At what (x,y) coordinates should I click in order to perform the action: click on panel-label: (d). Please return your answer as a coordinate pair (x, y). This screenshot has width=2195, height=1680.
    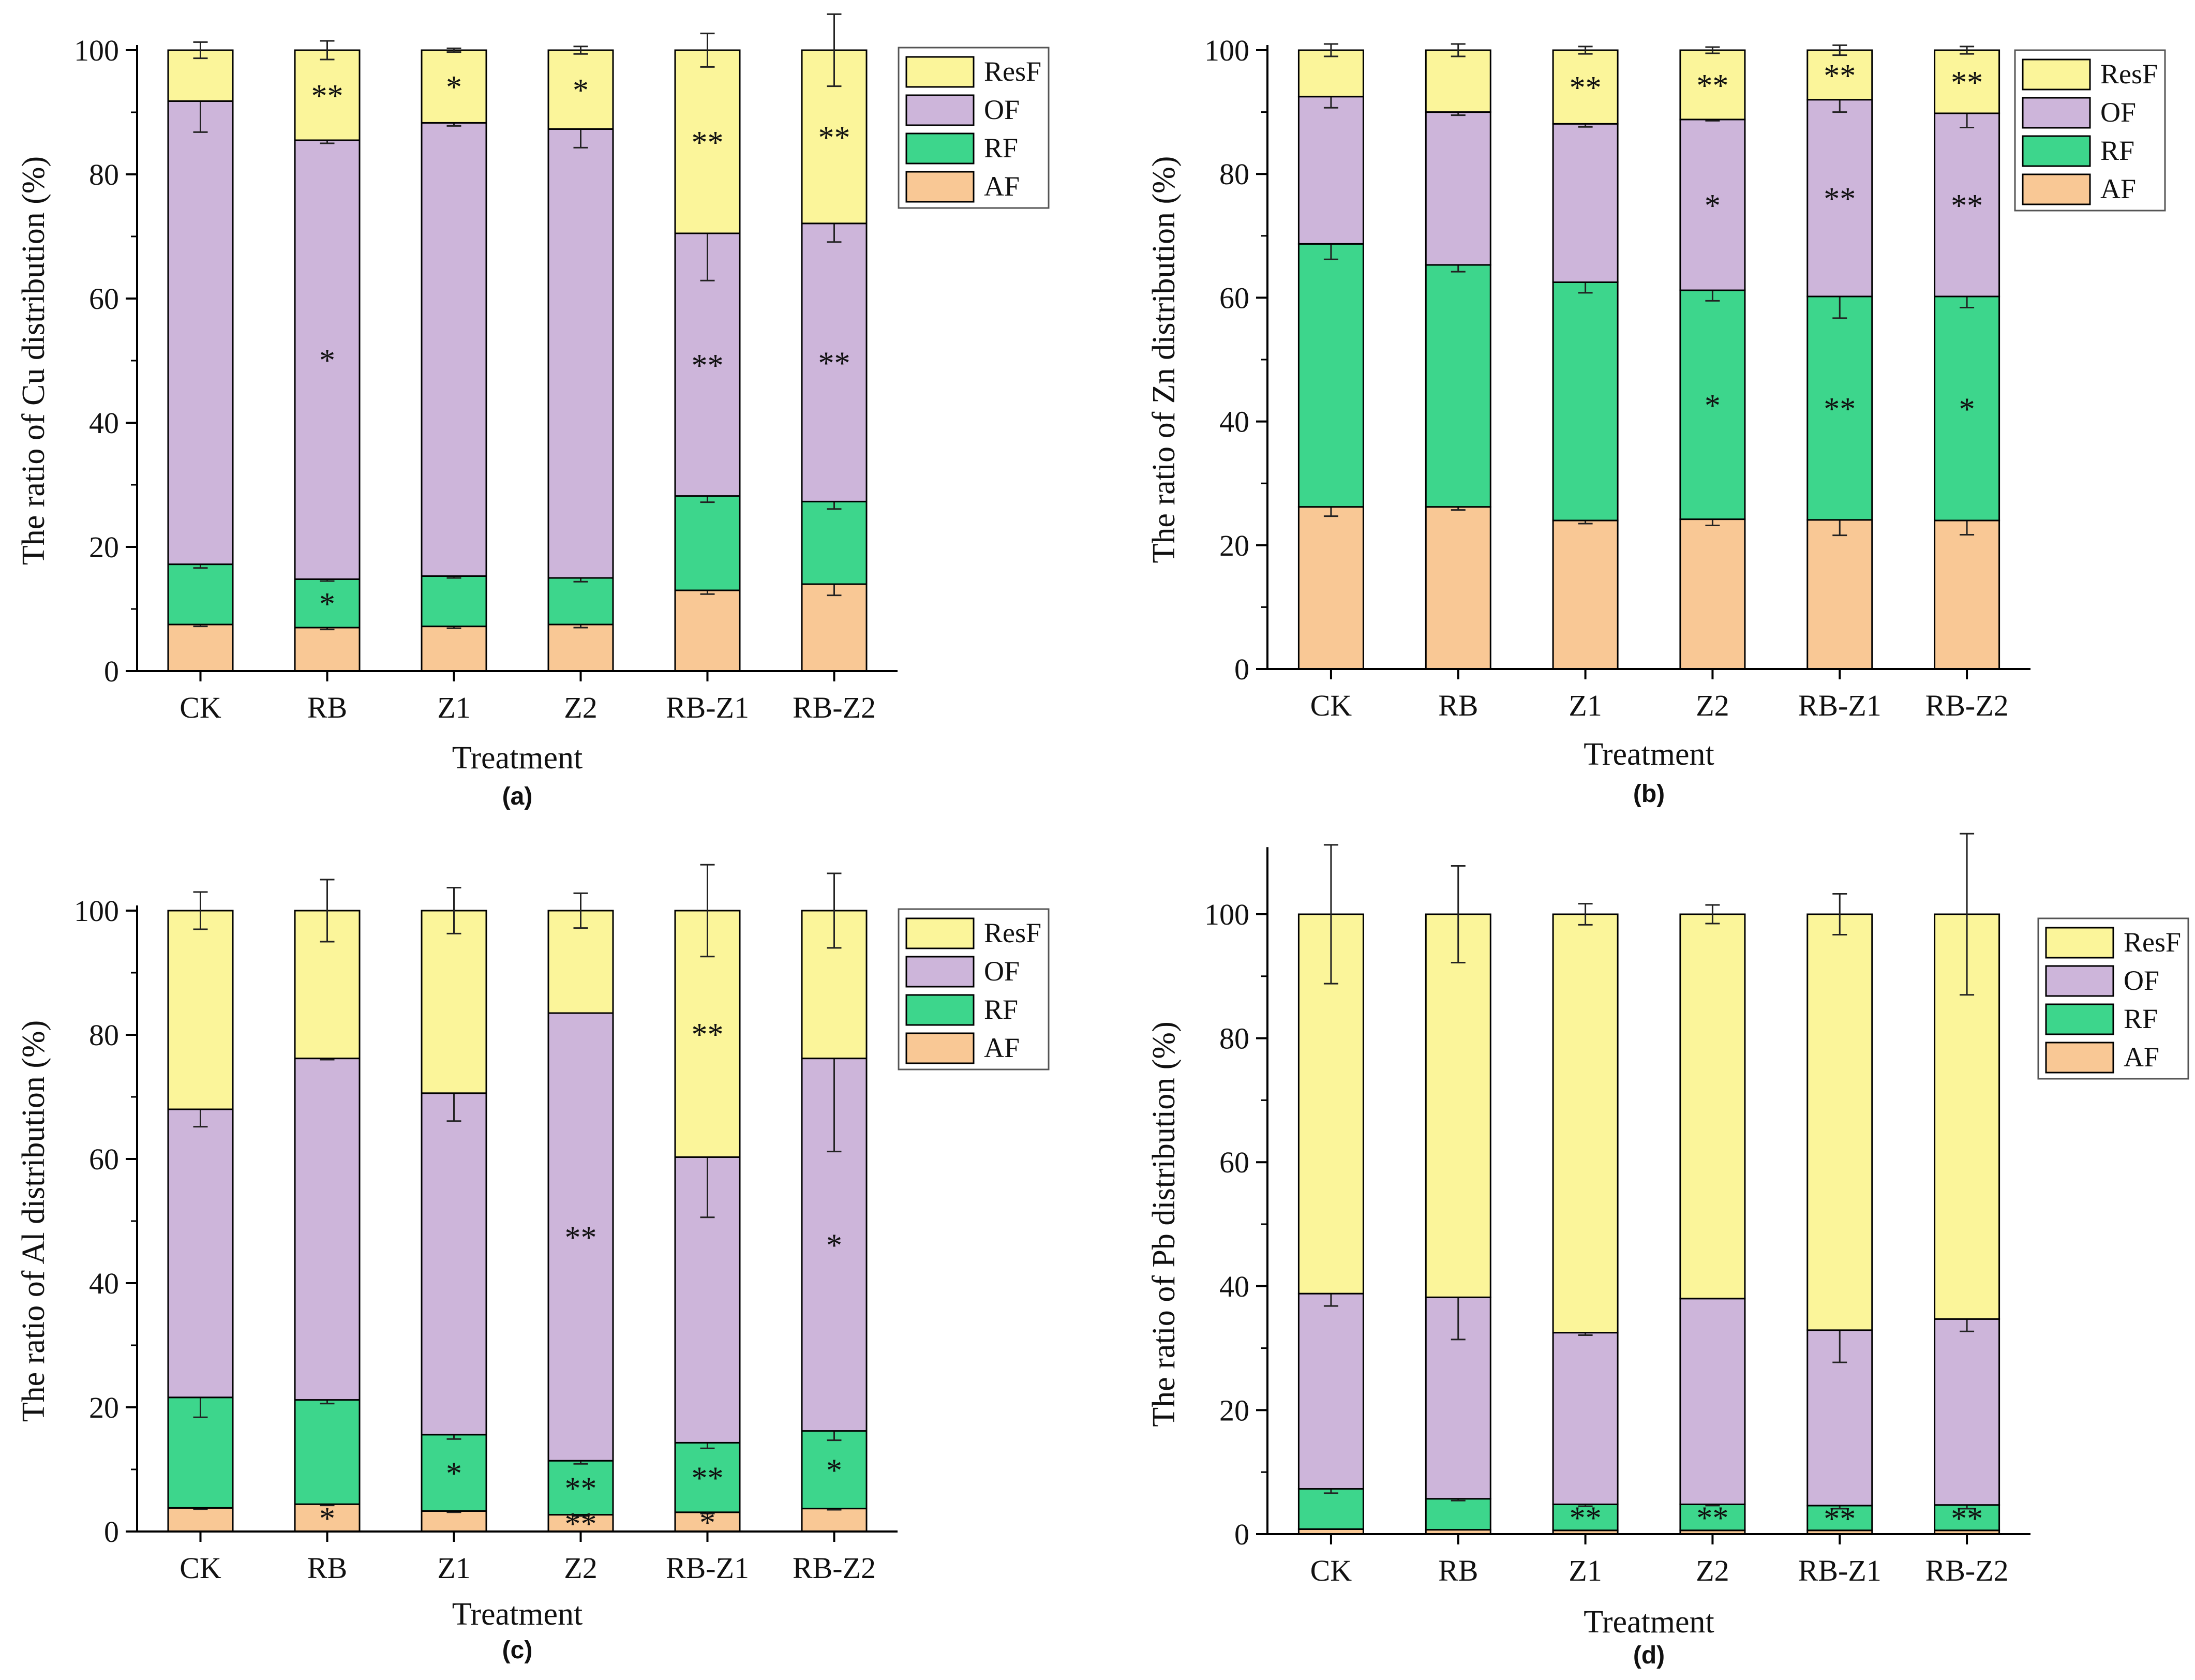
    Looking at the image, I should click on (1649, 1655).